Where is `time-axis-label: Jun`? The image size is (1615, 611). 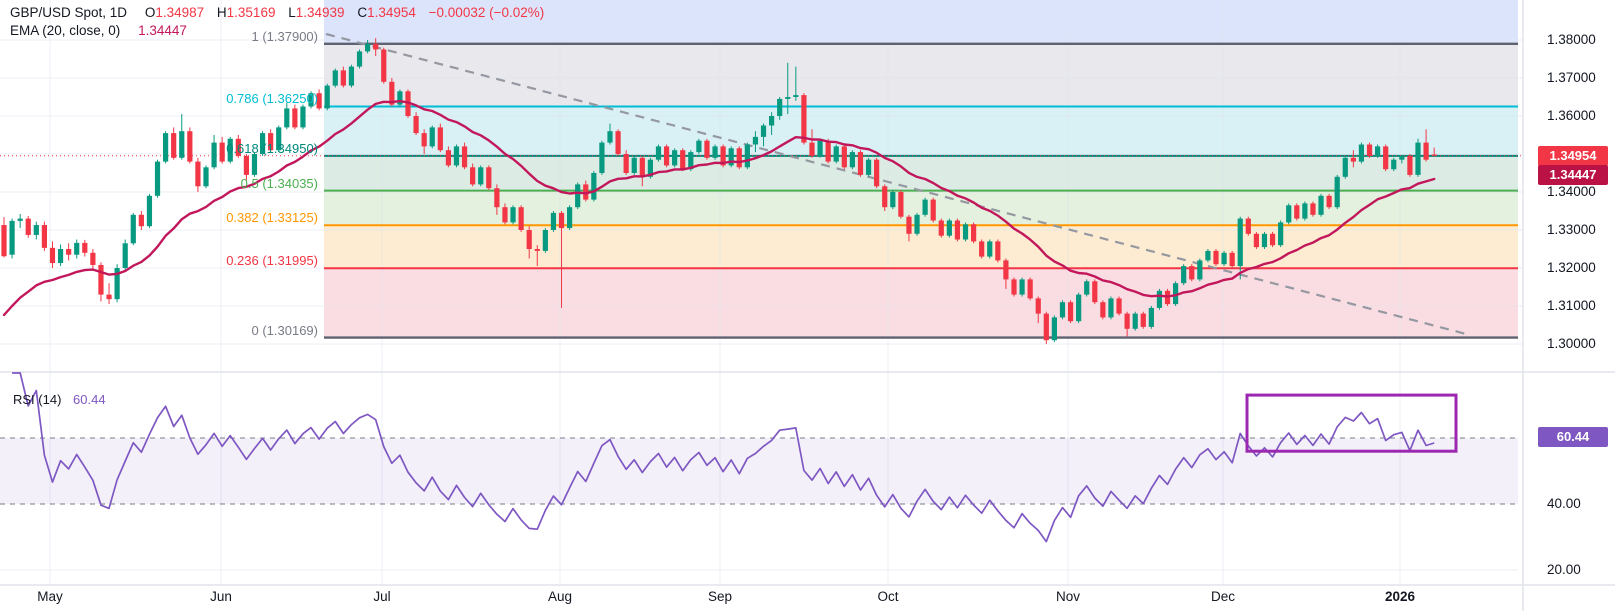
time-axis-label: Jun is located at coordinates (221, 596).